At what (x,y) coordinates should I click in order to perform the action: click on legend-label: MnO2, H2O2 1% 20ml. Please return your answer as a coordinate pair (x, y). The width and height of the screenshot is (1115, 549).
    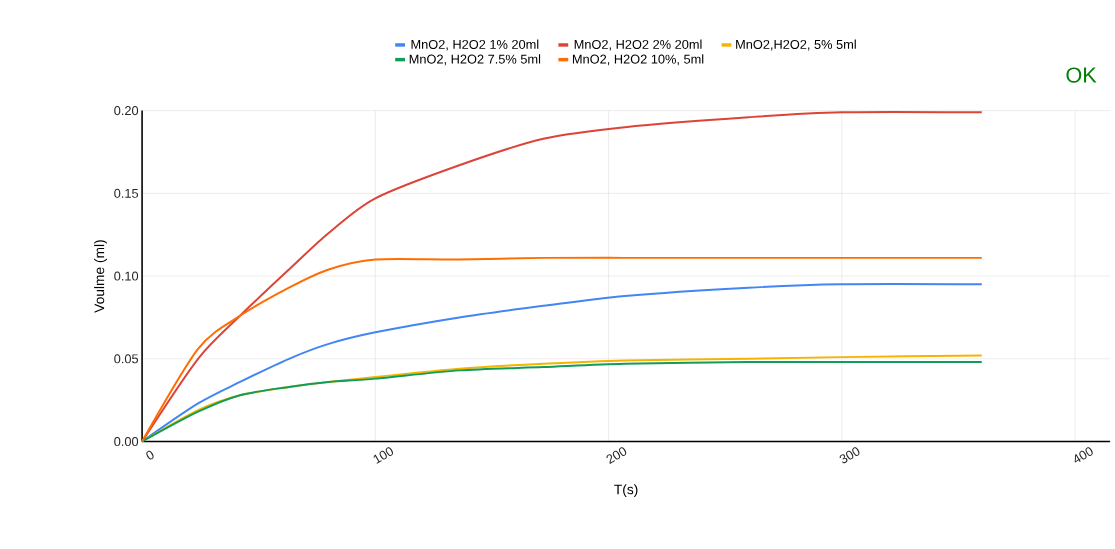
    Looking at the image, I should click on (475, 45).